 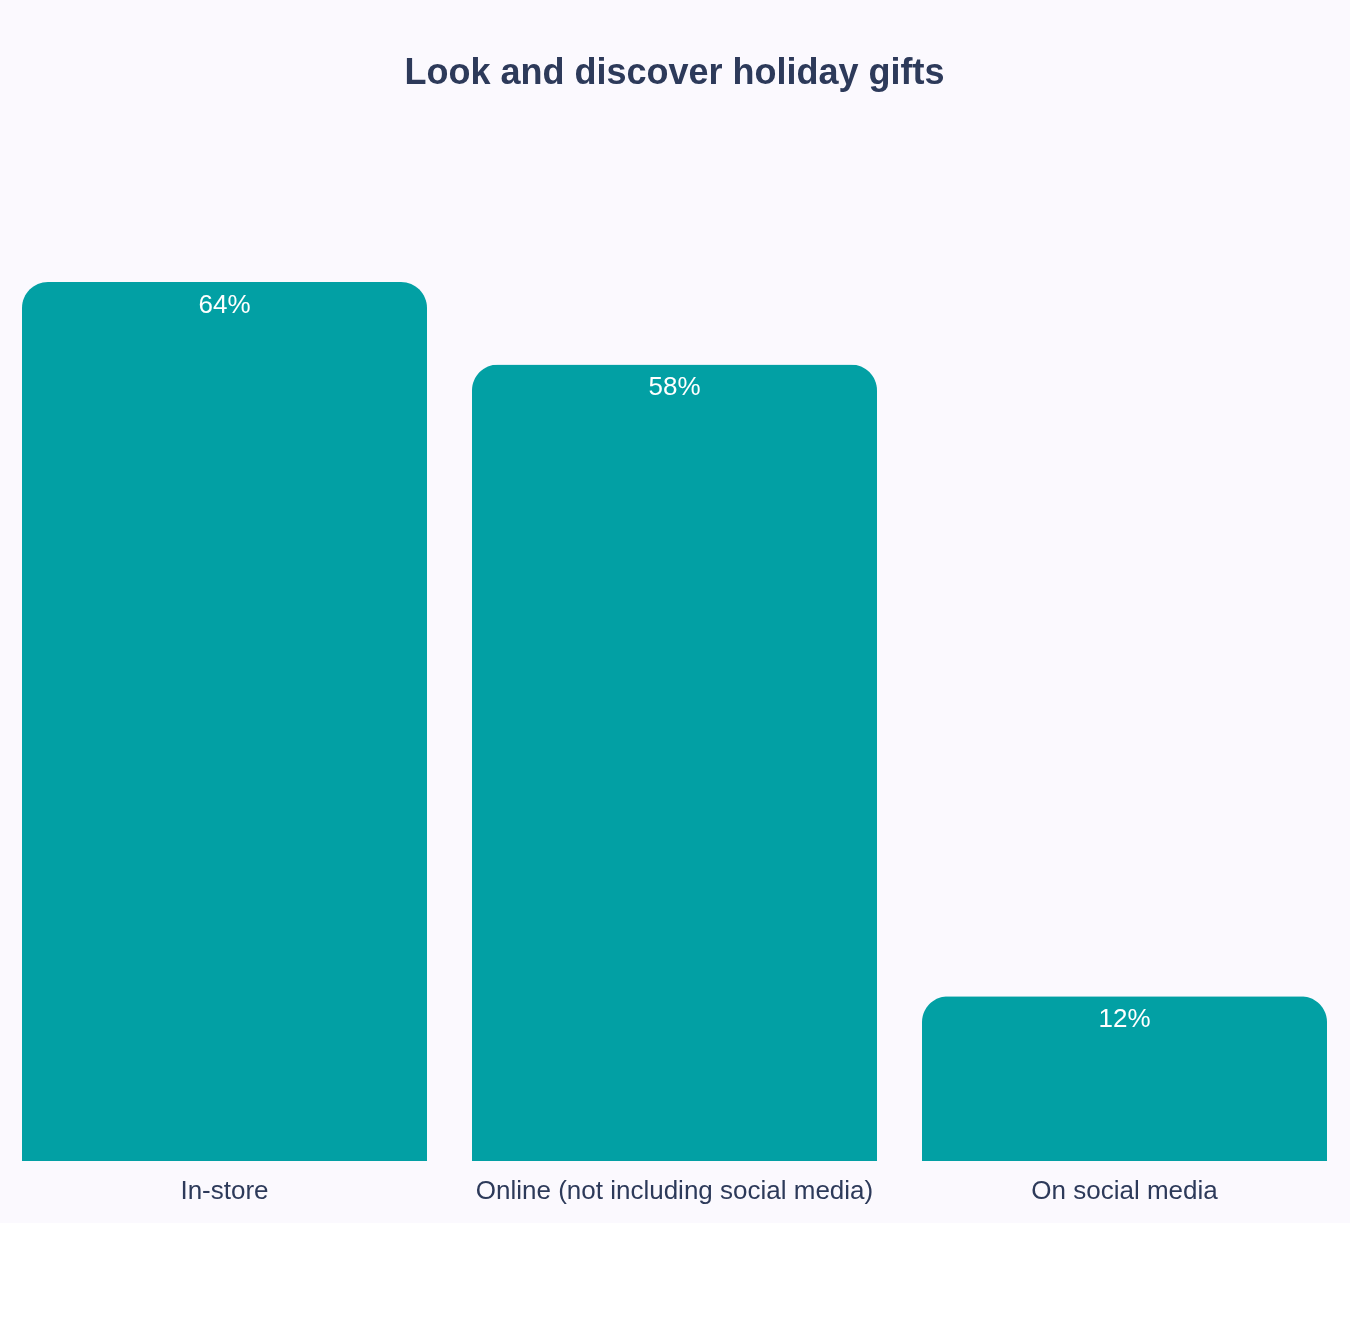 What do you see at coordinates (224, 1189) in the screenshot?
I see `x-tick-label: In-store` at bounding box center [224, 1189].